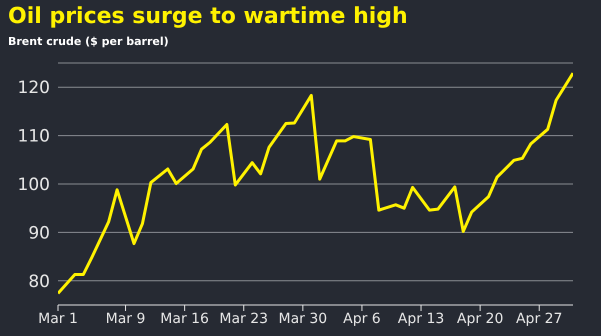 The image size is (601, 336). Describe the element at coordinates (303, 318) in the screenshot. I see `x-tick-label: Mar 30` at that location.